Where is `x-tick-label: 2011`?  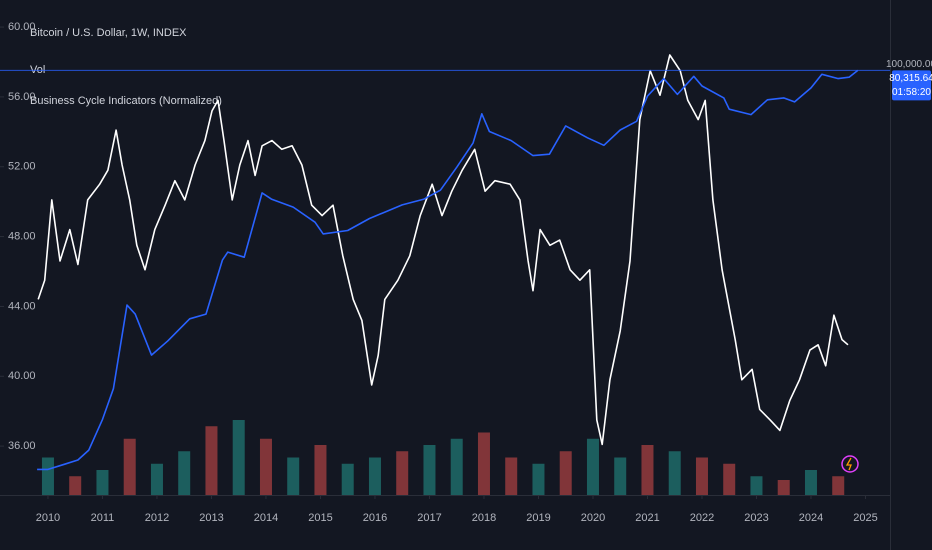 x-tick-label: 2011 is located at coordinates (103, 518).